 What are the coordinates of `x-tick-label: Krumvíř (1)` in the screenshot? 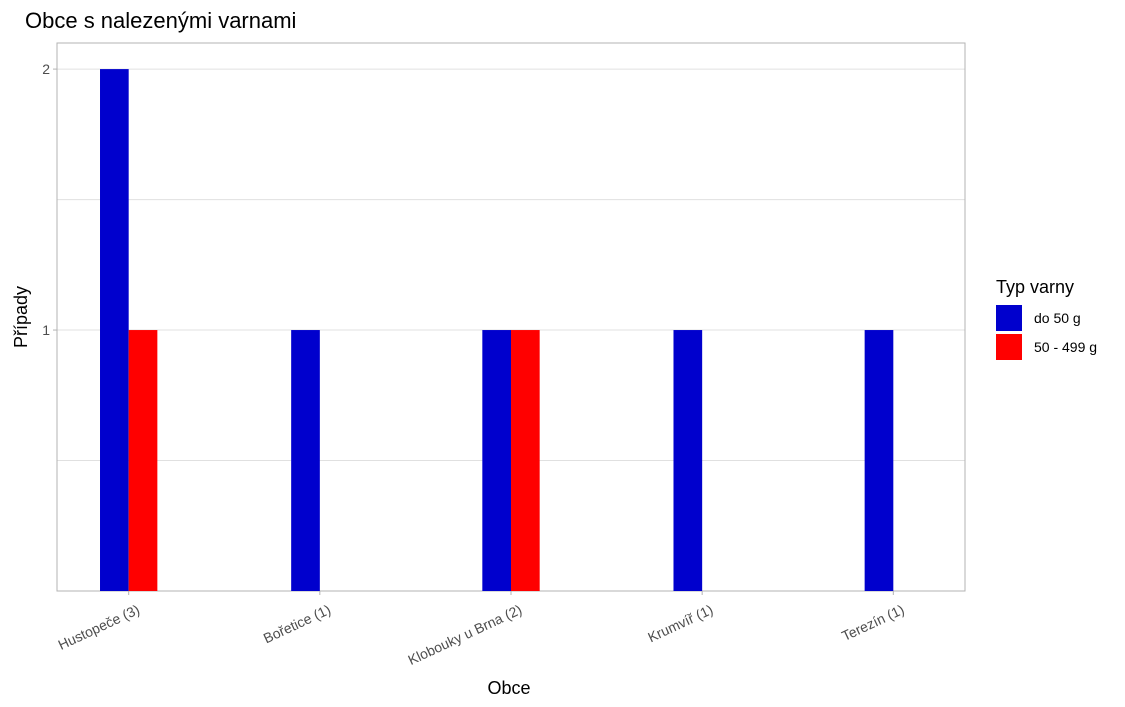 It's located at (680, 623).